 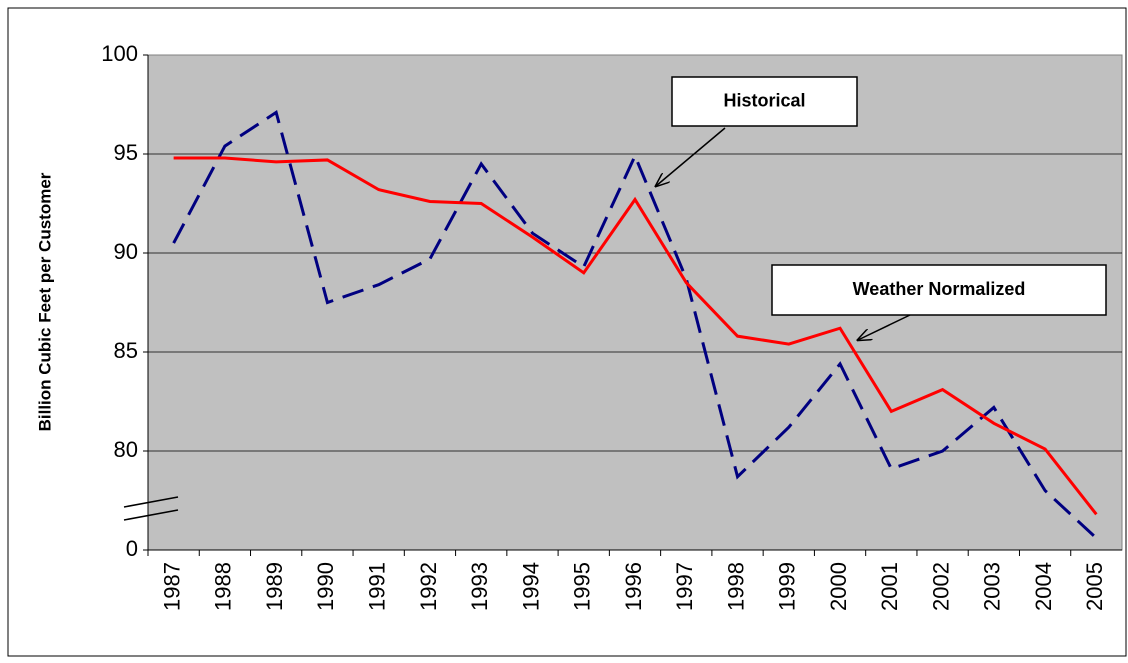 I want to click on x-tick-label: 1995, so click(x=582, y=586).